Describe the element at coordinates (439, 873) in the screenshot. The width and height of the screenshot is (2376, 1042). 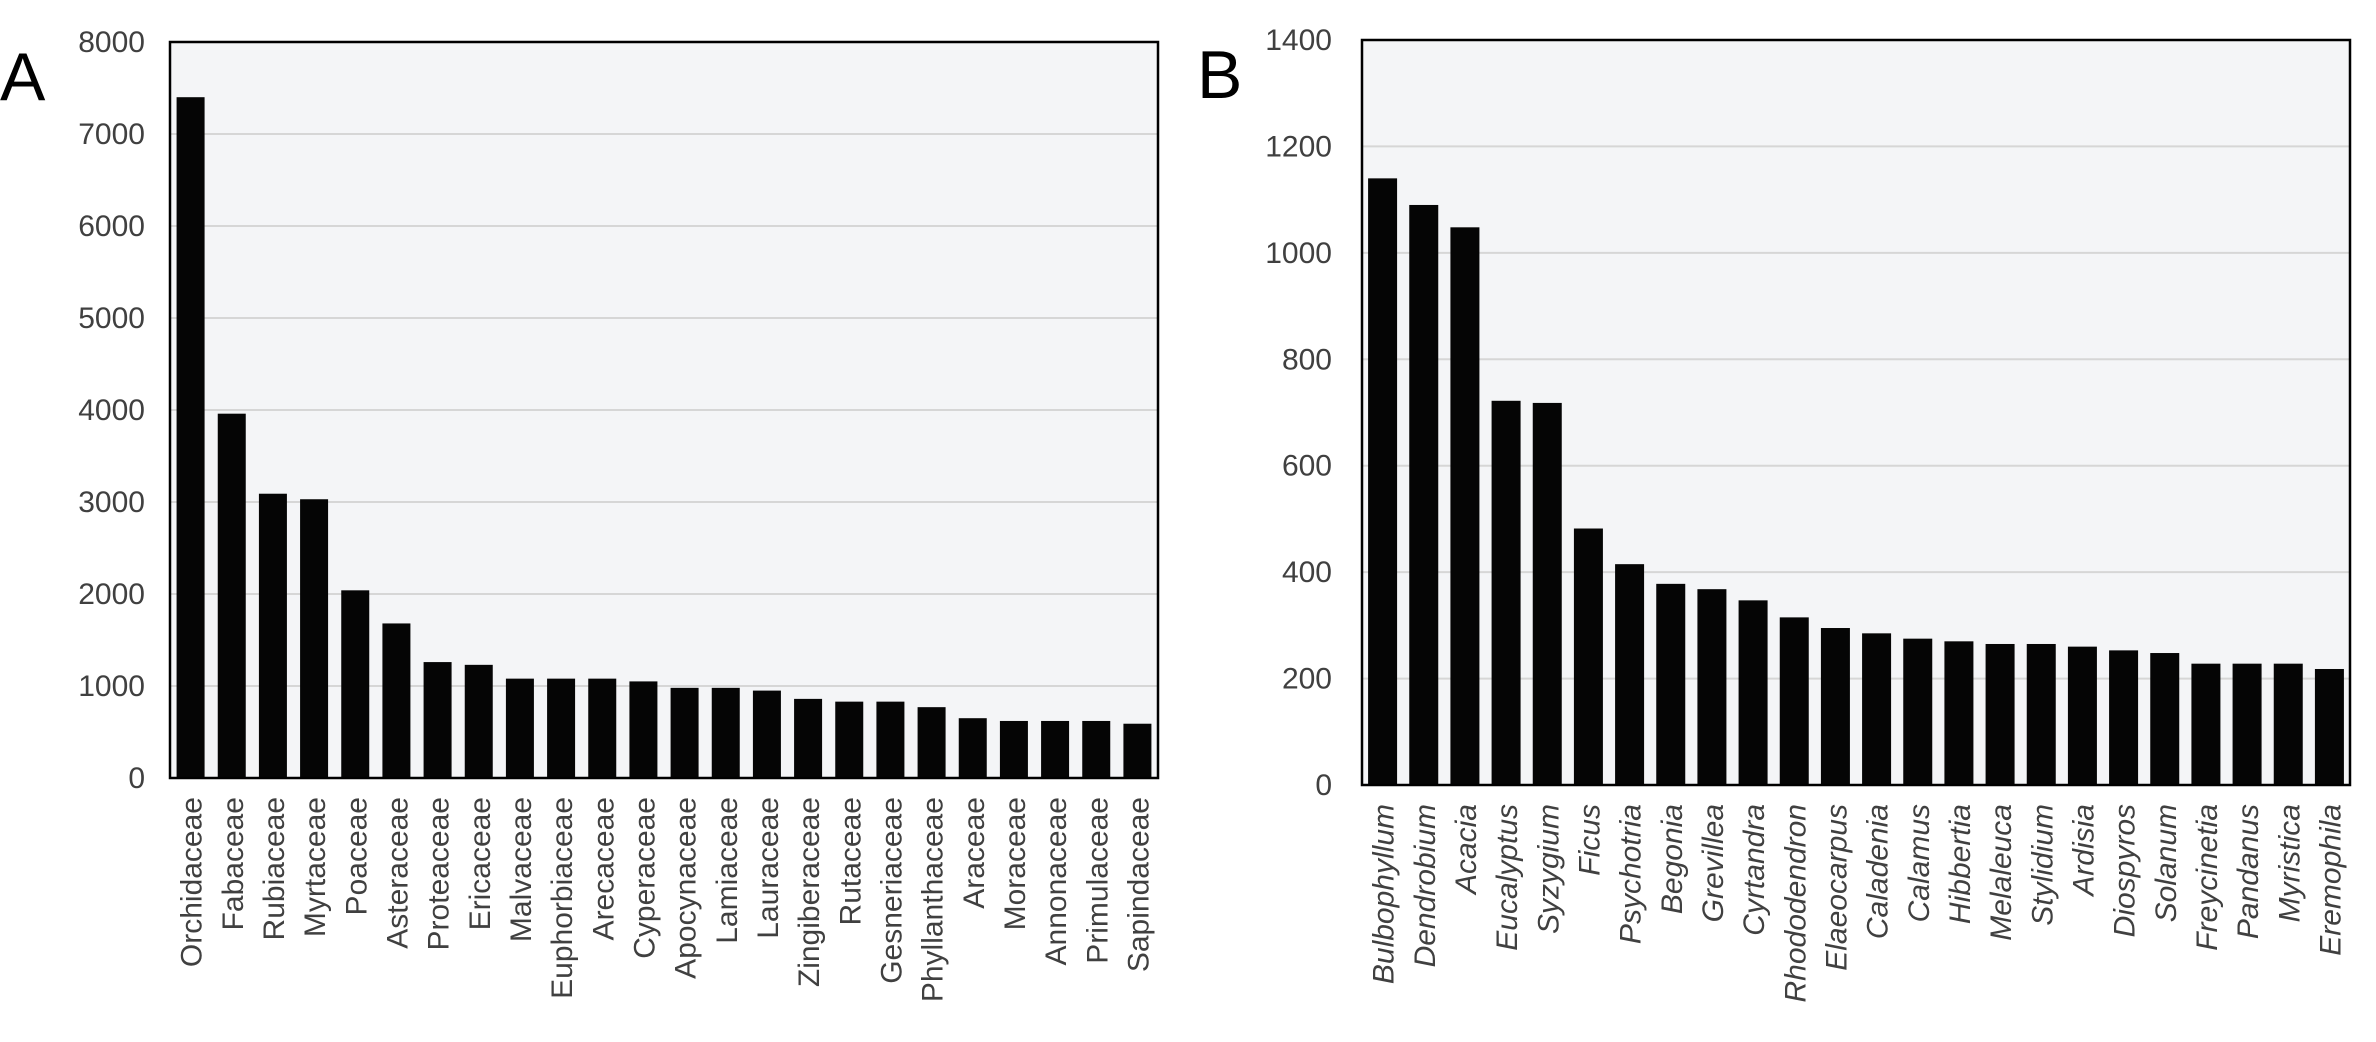
I see `panel-a-x-tick-label: Proteaceae` at that location.